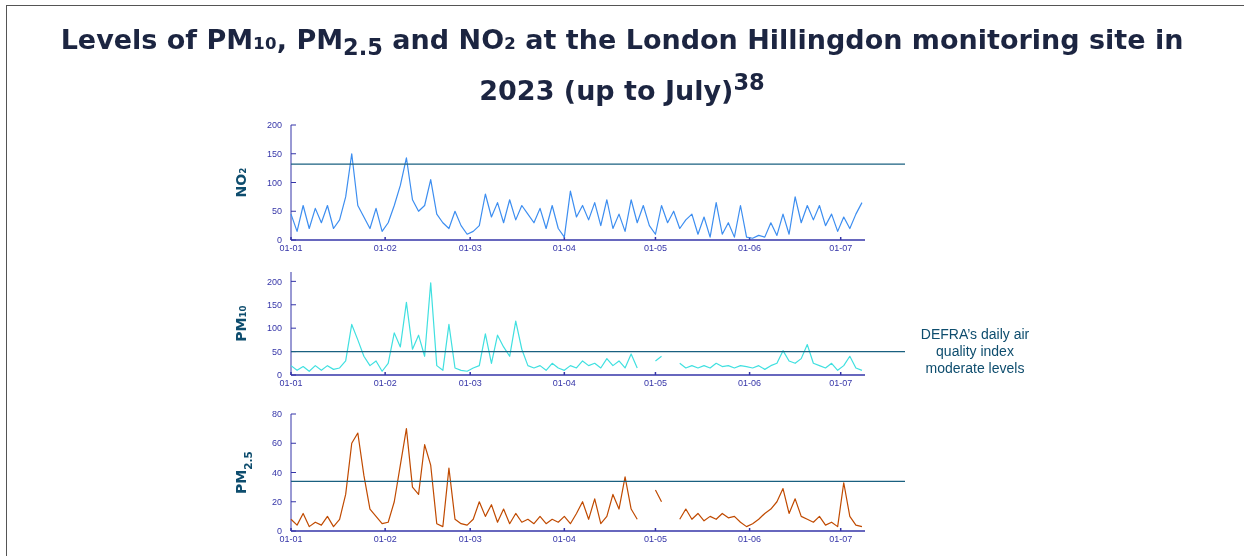  Describe the element at coordinates (276, 472) in the screenshot. I see `y-tick-label: 40` at that location.